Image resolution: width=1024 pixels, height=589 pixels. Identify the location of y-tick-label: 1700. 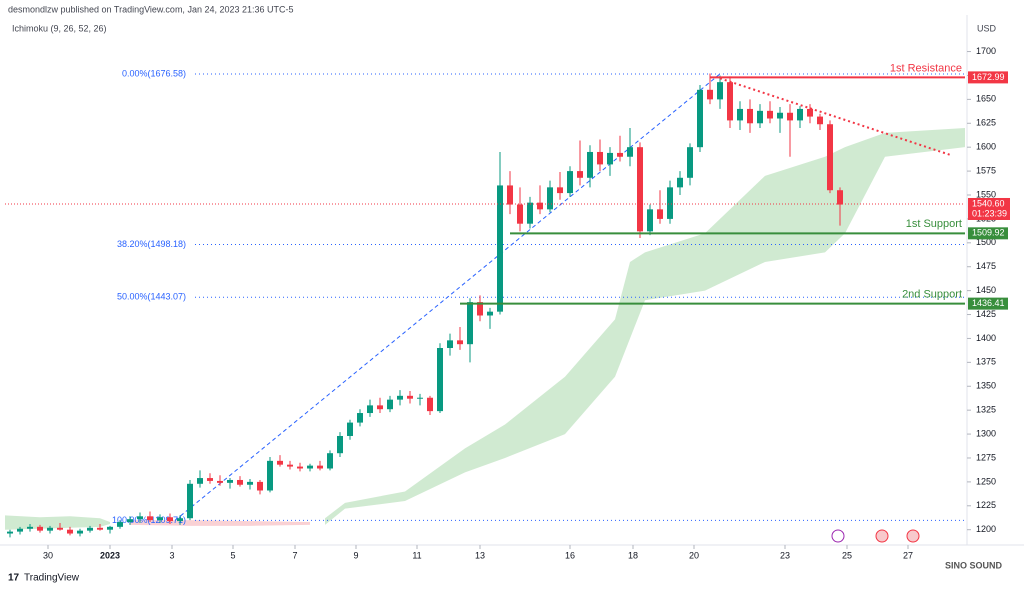
(986, 51).